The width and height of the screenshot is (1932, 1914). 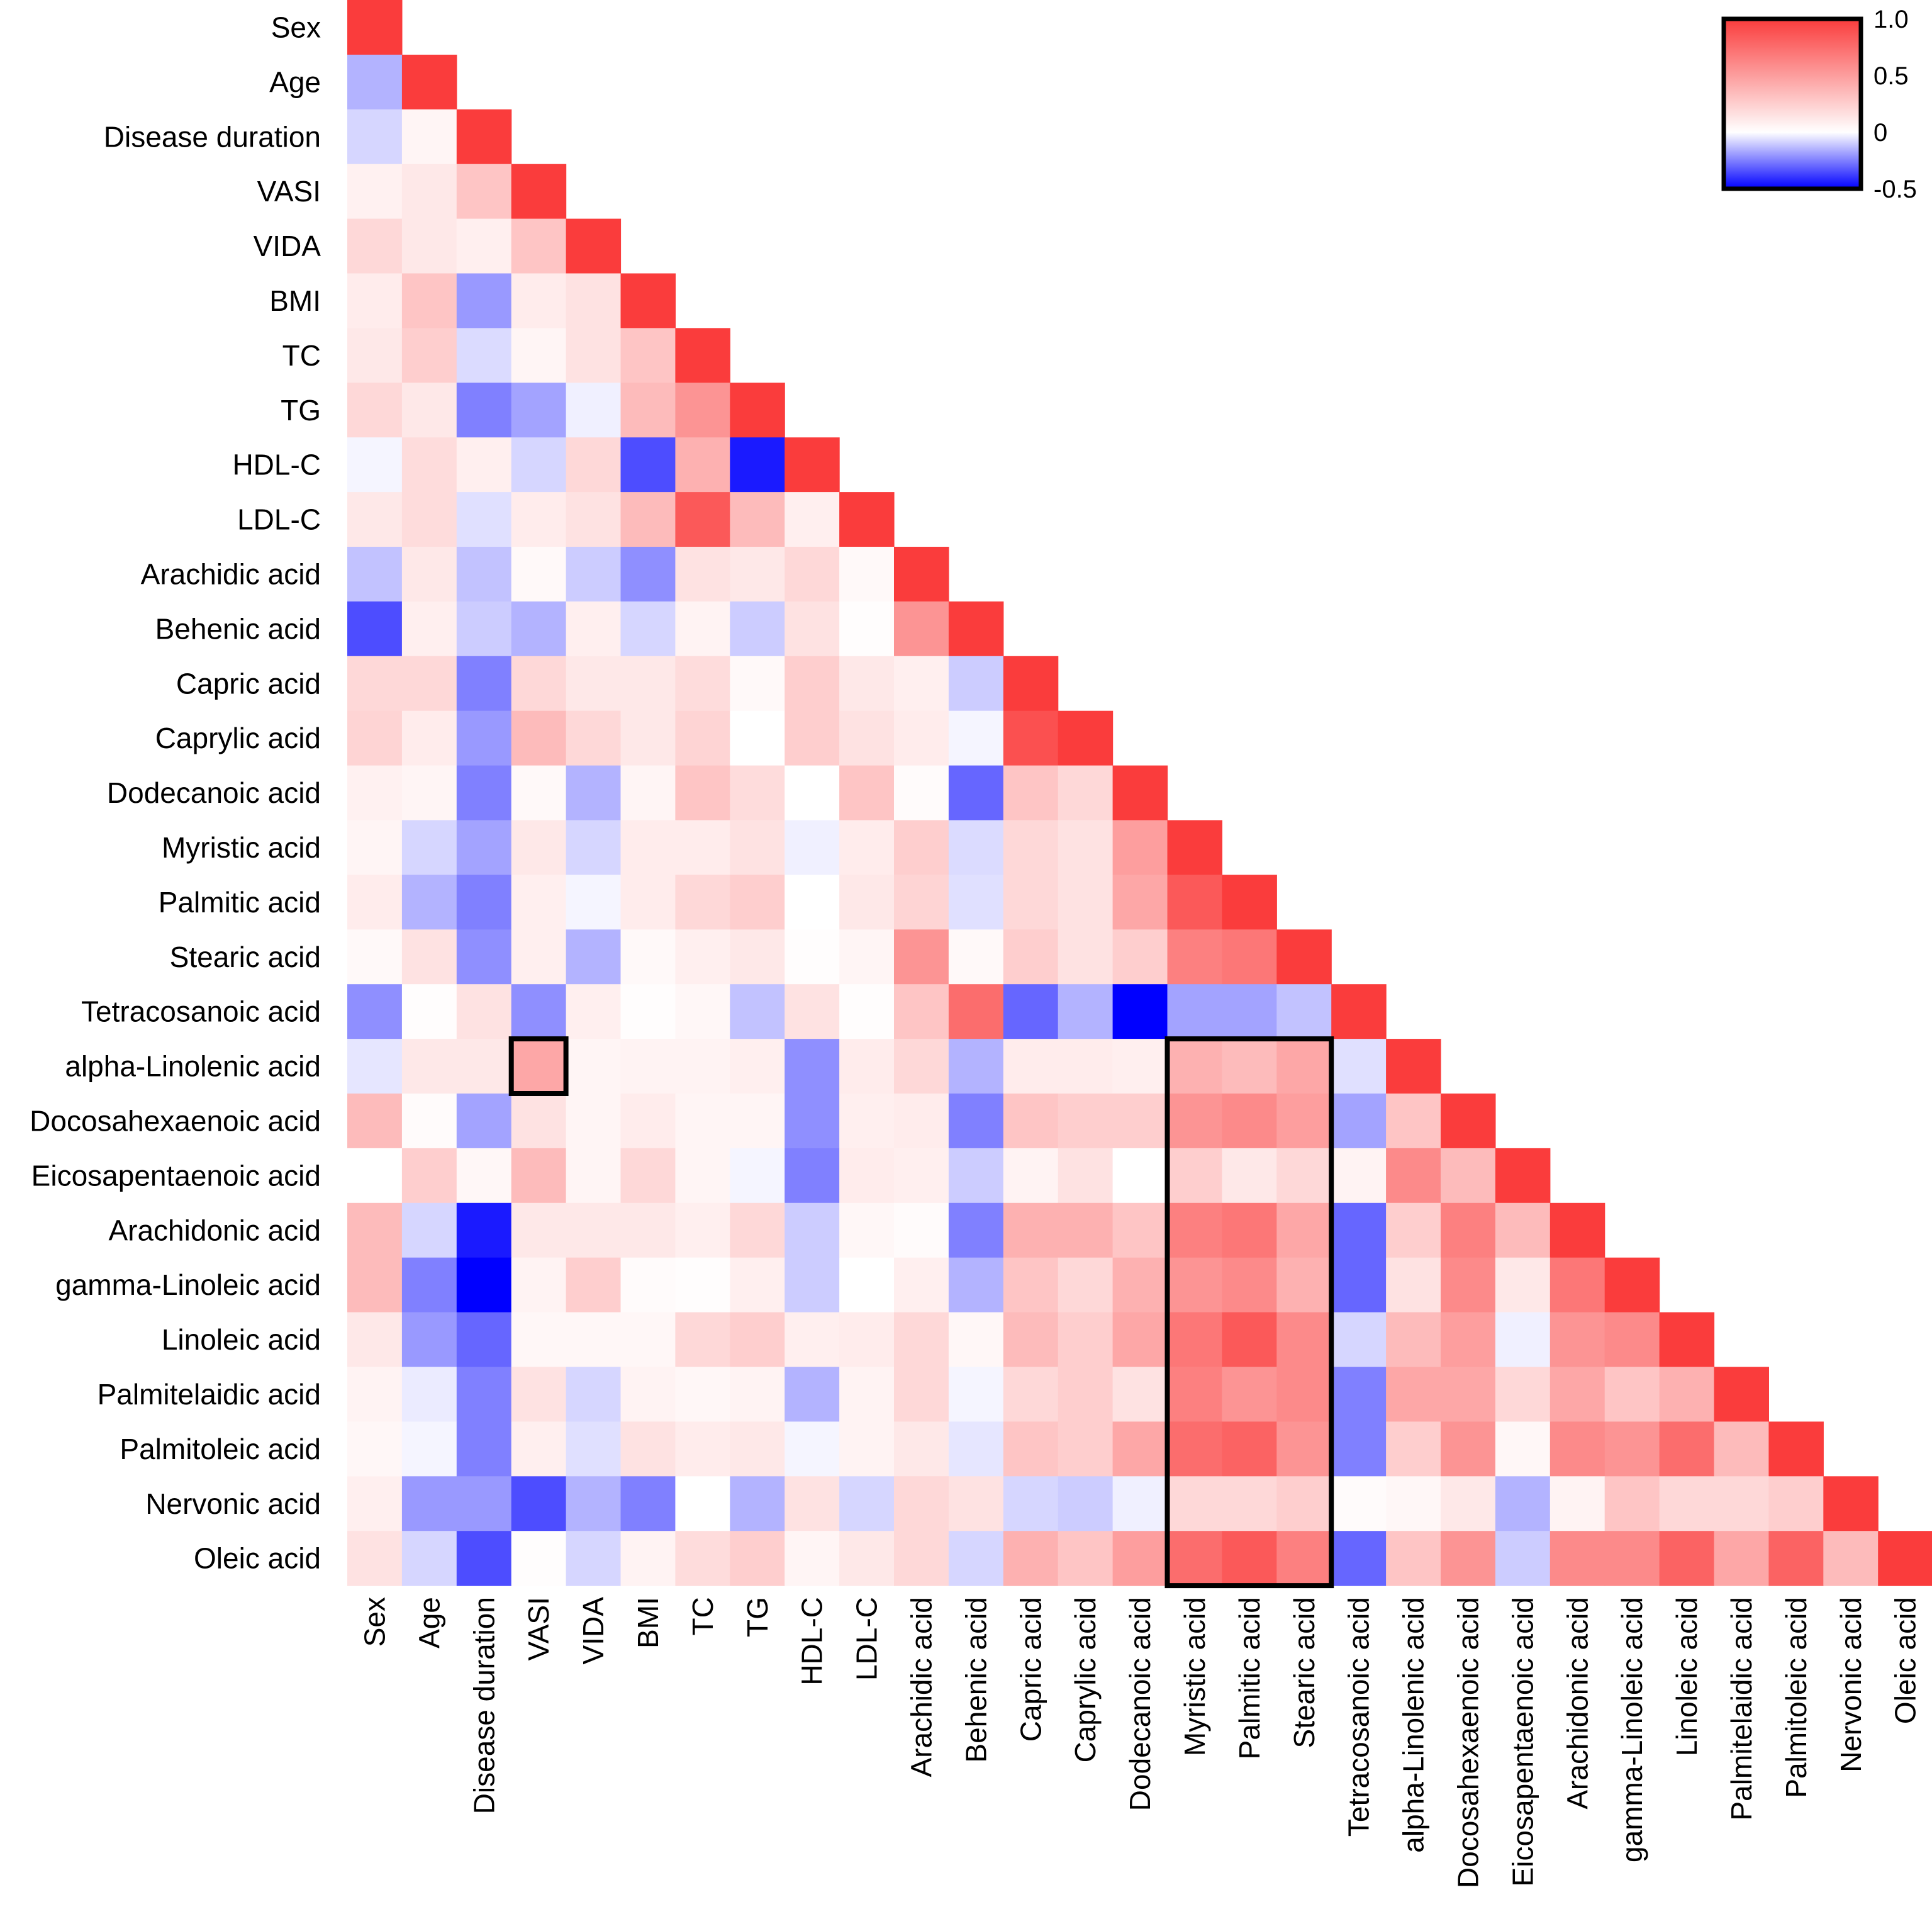 I want to click on cell-nervonic-acid-x-vida, so click(x=594, y=1503).